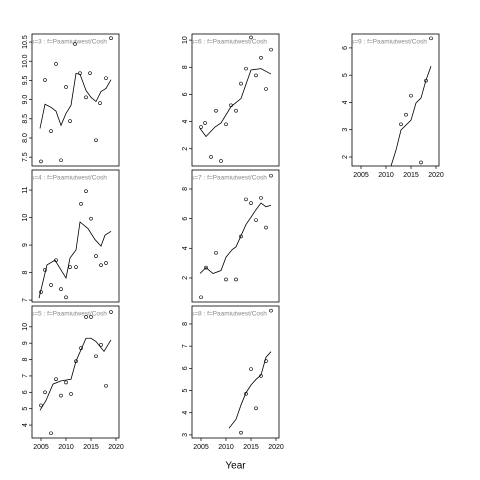 The height and width of the screenshot is (480, 480). Describe the element at coordinates (25, 100) in the screenshot. I see `y-tick-label: 9.0` at that location.